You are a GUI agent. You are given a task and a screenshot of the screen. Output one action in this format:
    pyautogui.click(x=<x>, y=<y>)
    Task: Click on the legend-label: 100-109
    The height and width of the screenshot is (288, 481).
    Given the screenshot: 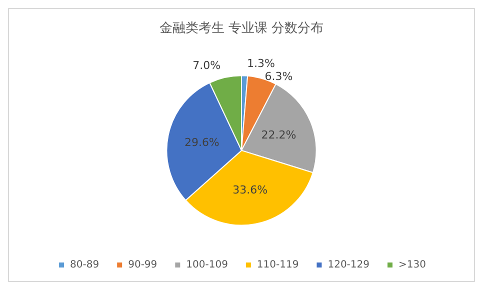 What is the action you would take?
    pyautogui.click(x=207, y=265)
    